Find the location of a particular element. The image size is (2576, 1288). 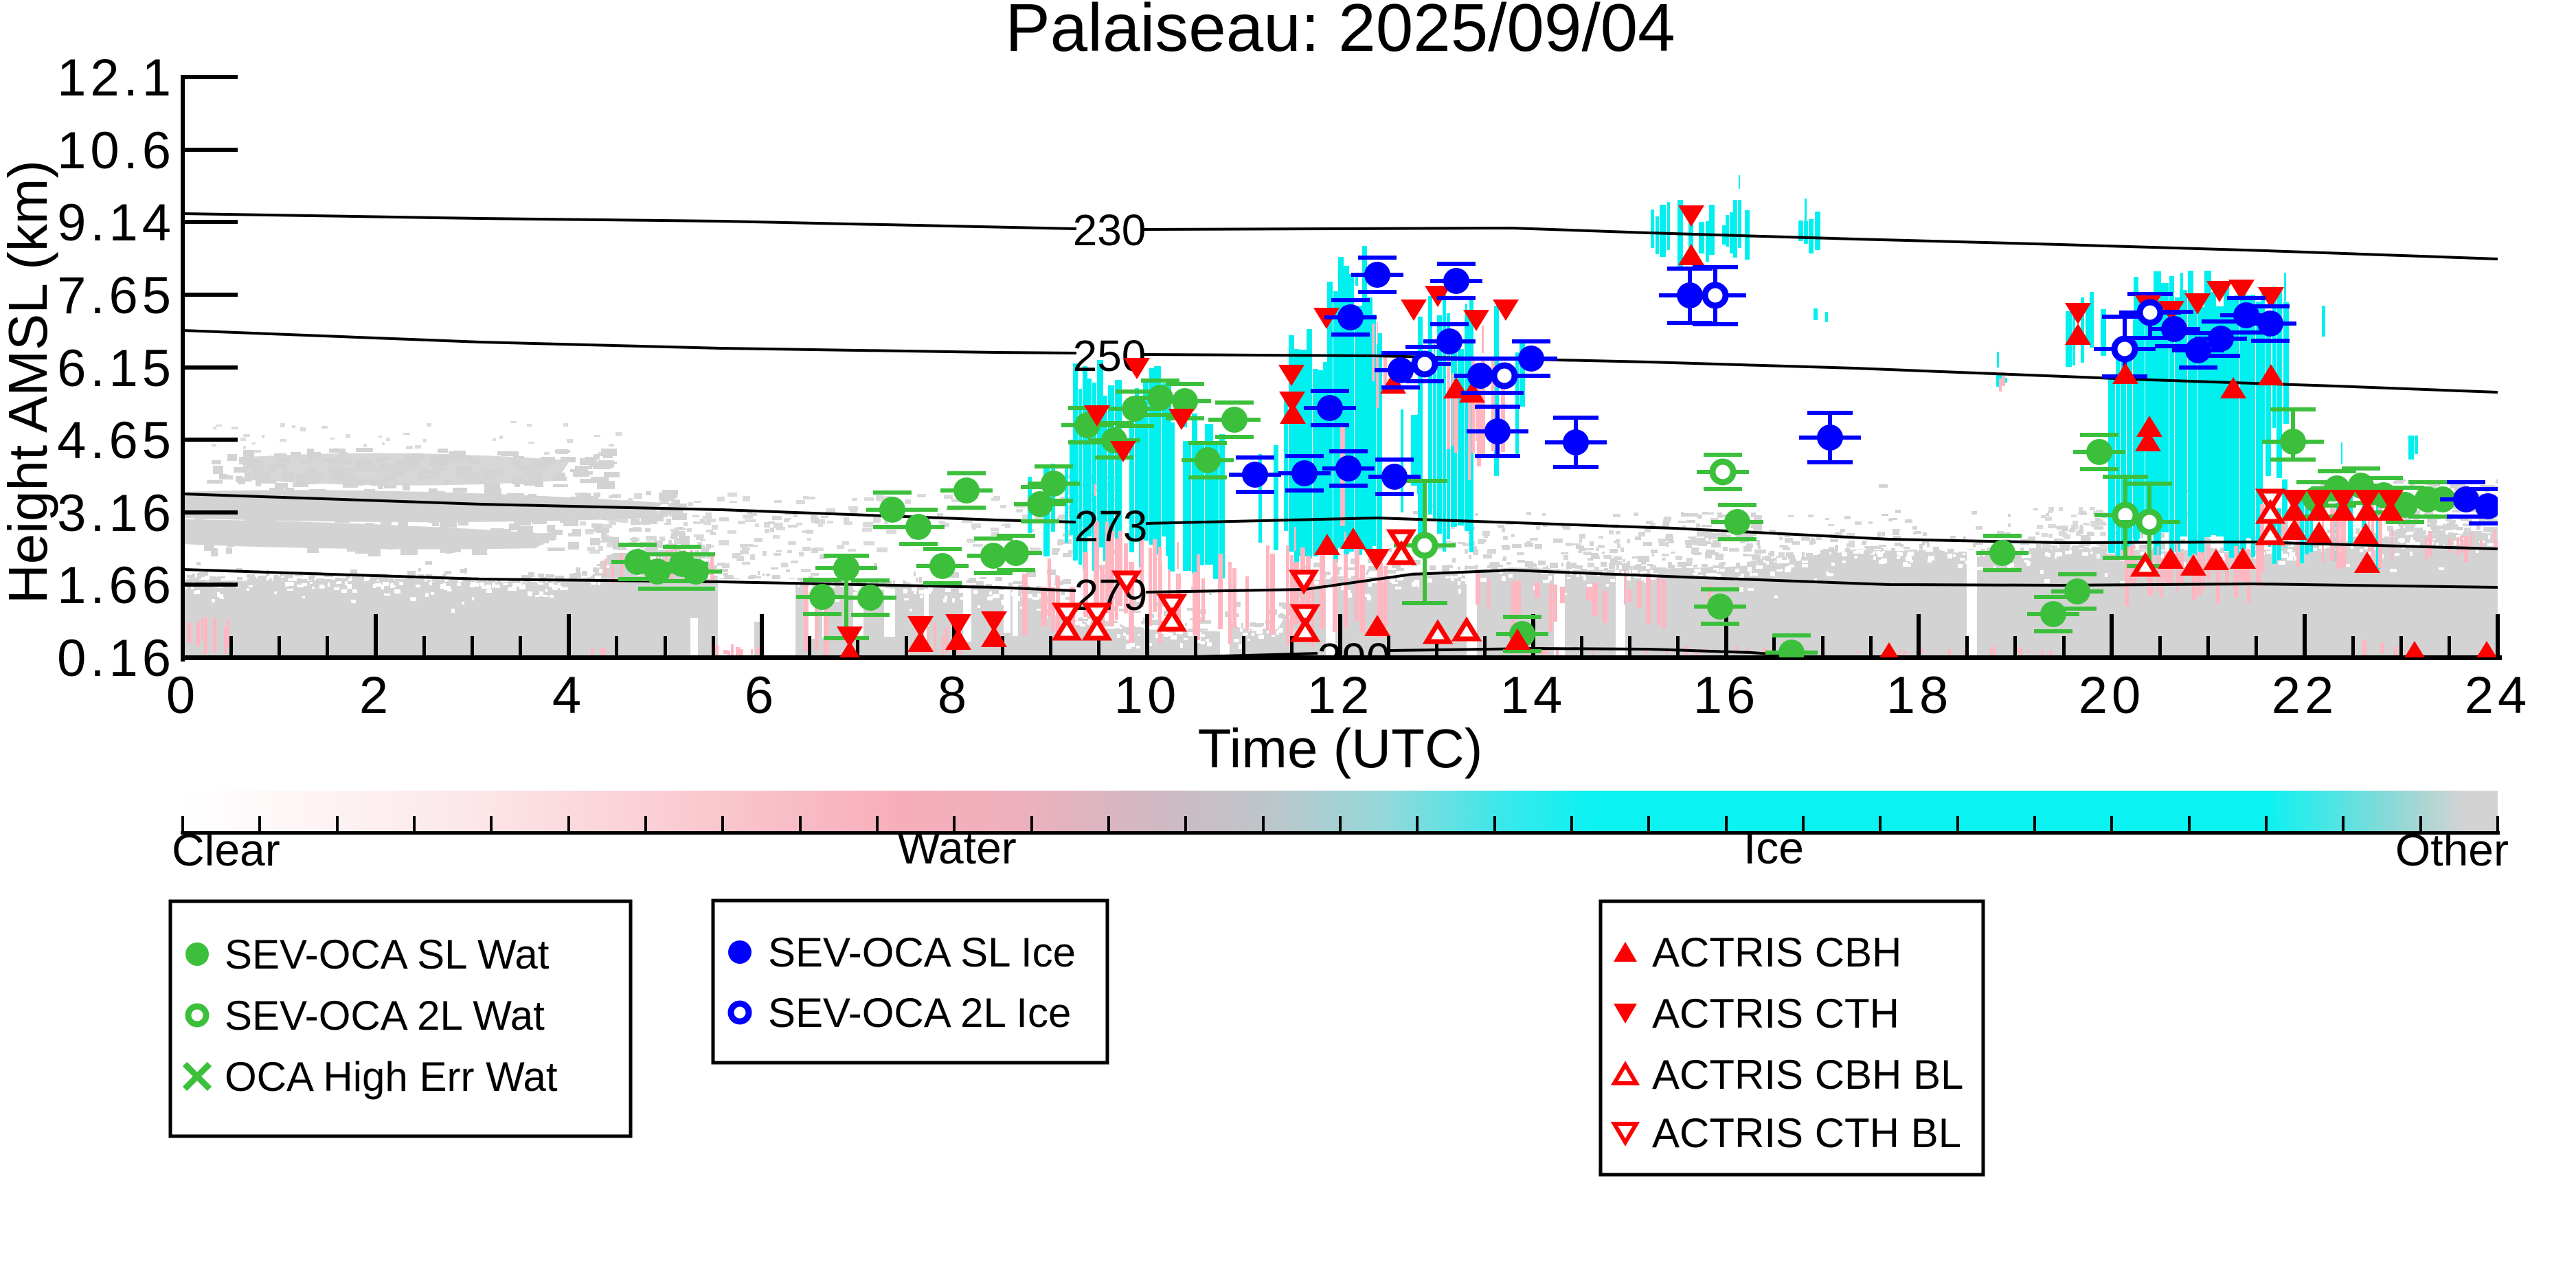

svg-text: SEV-OCA 2L Wat is located at coordinates (385, 1016).